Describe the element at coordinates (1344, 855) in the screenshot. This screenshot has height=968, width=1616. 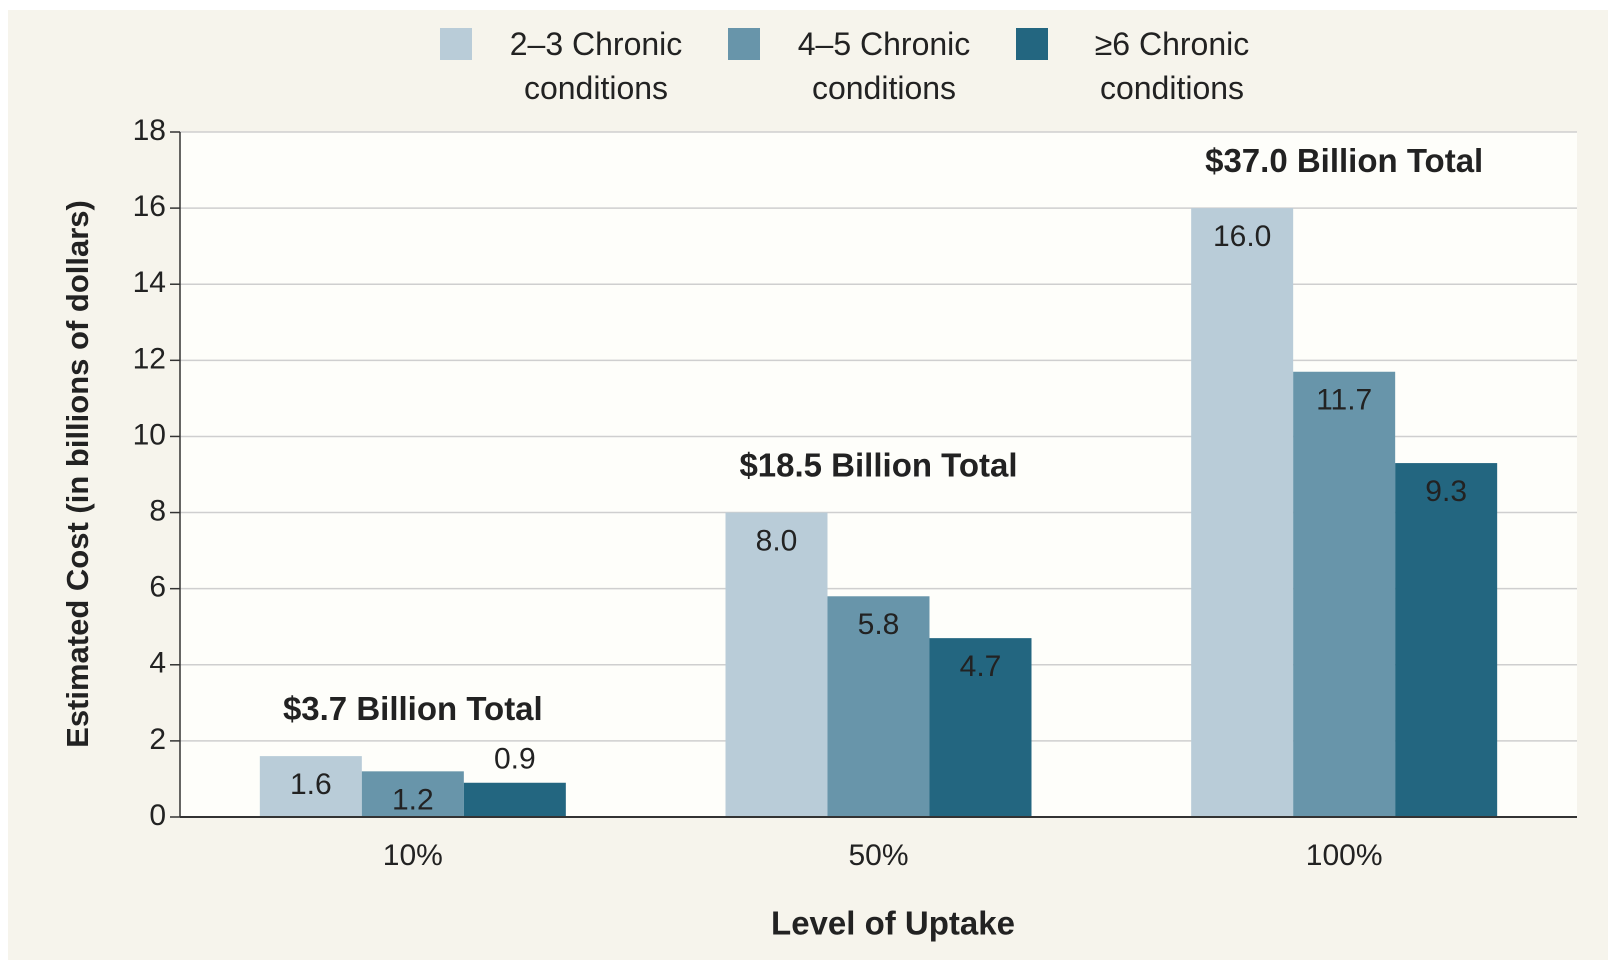
I see `x-tick-label: 100%` at that location.